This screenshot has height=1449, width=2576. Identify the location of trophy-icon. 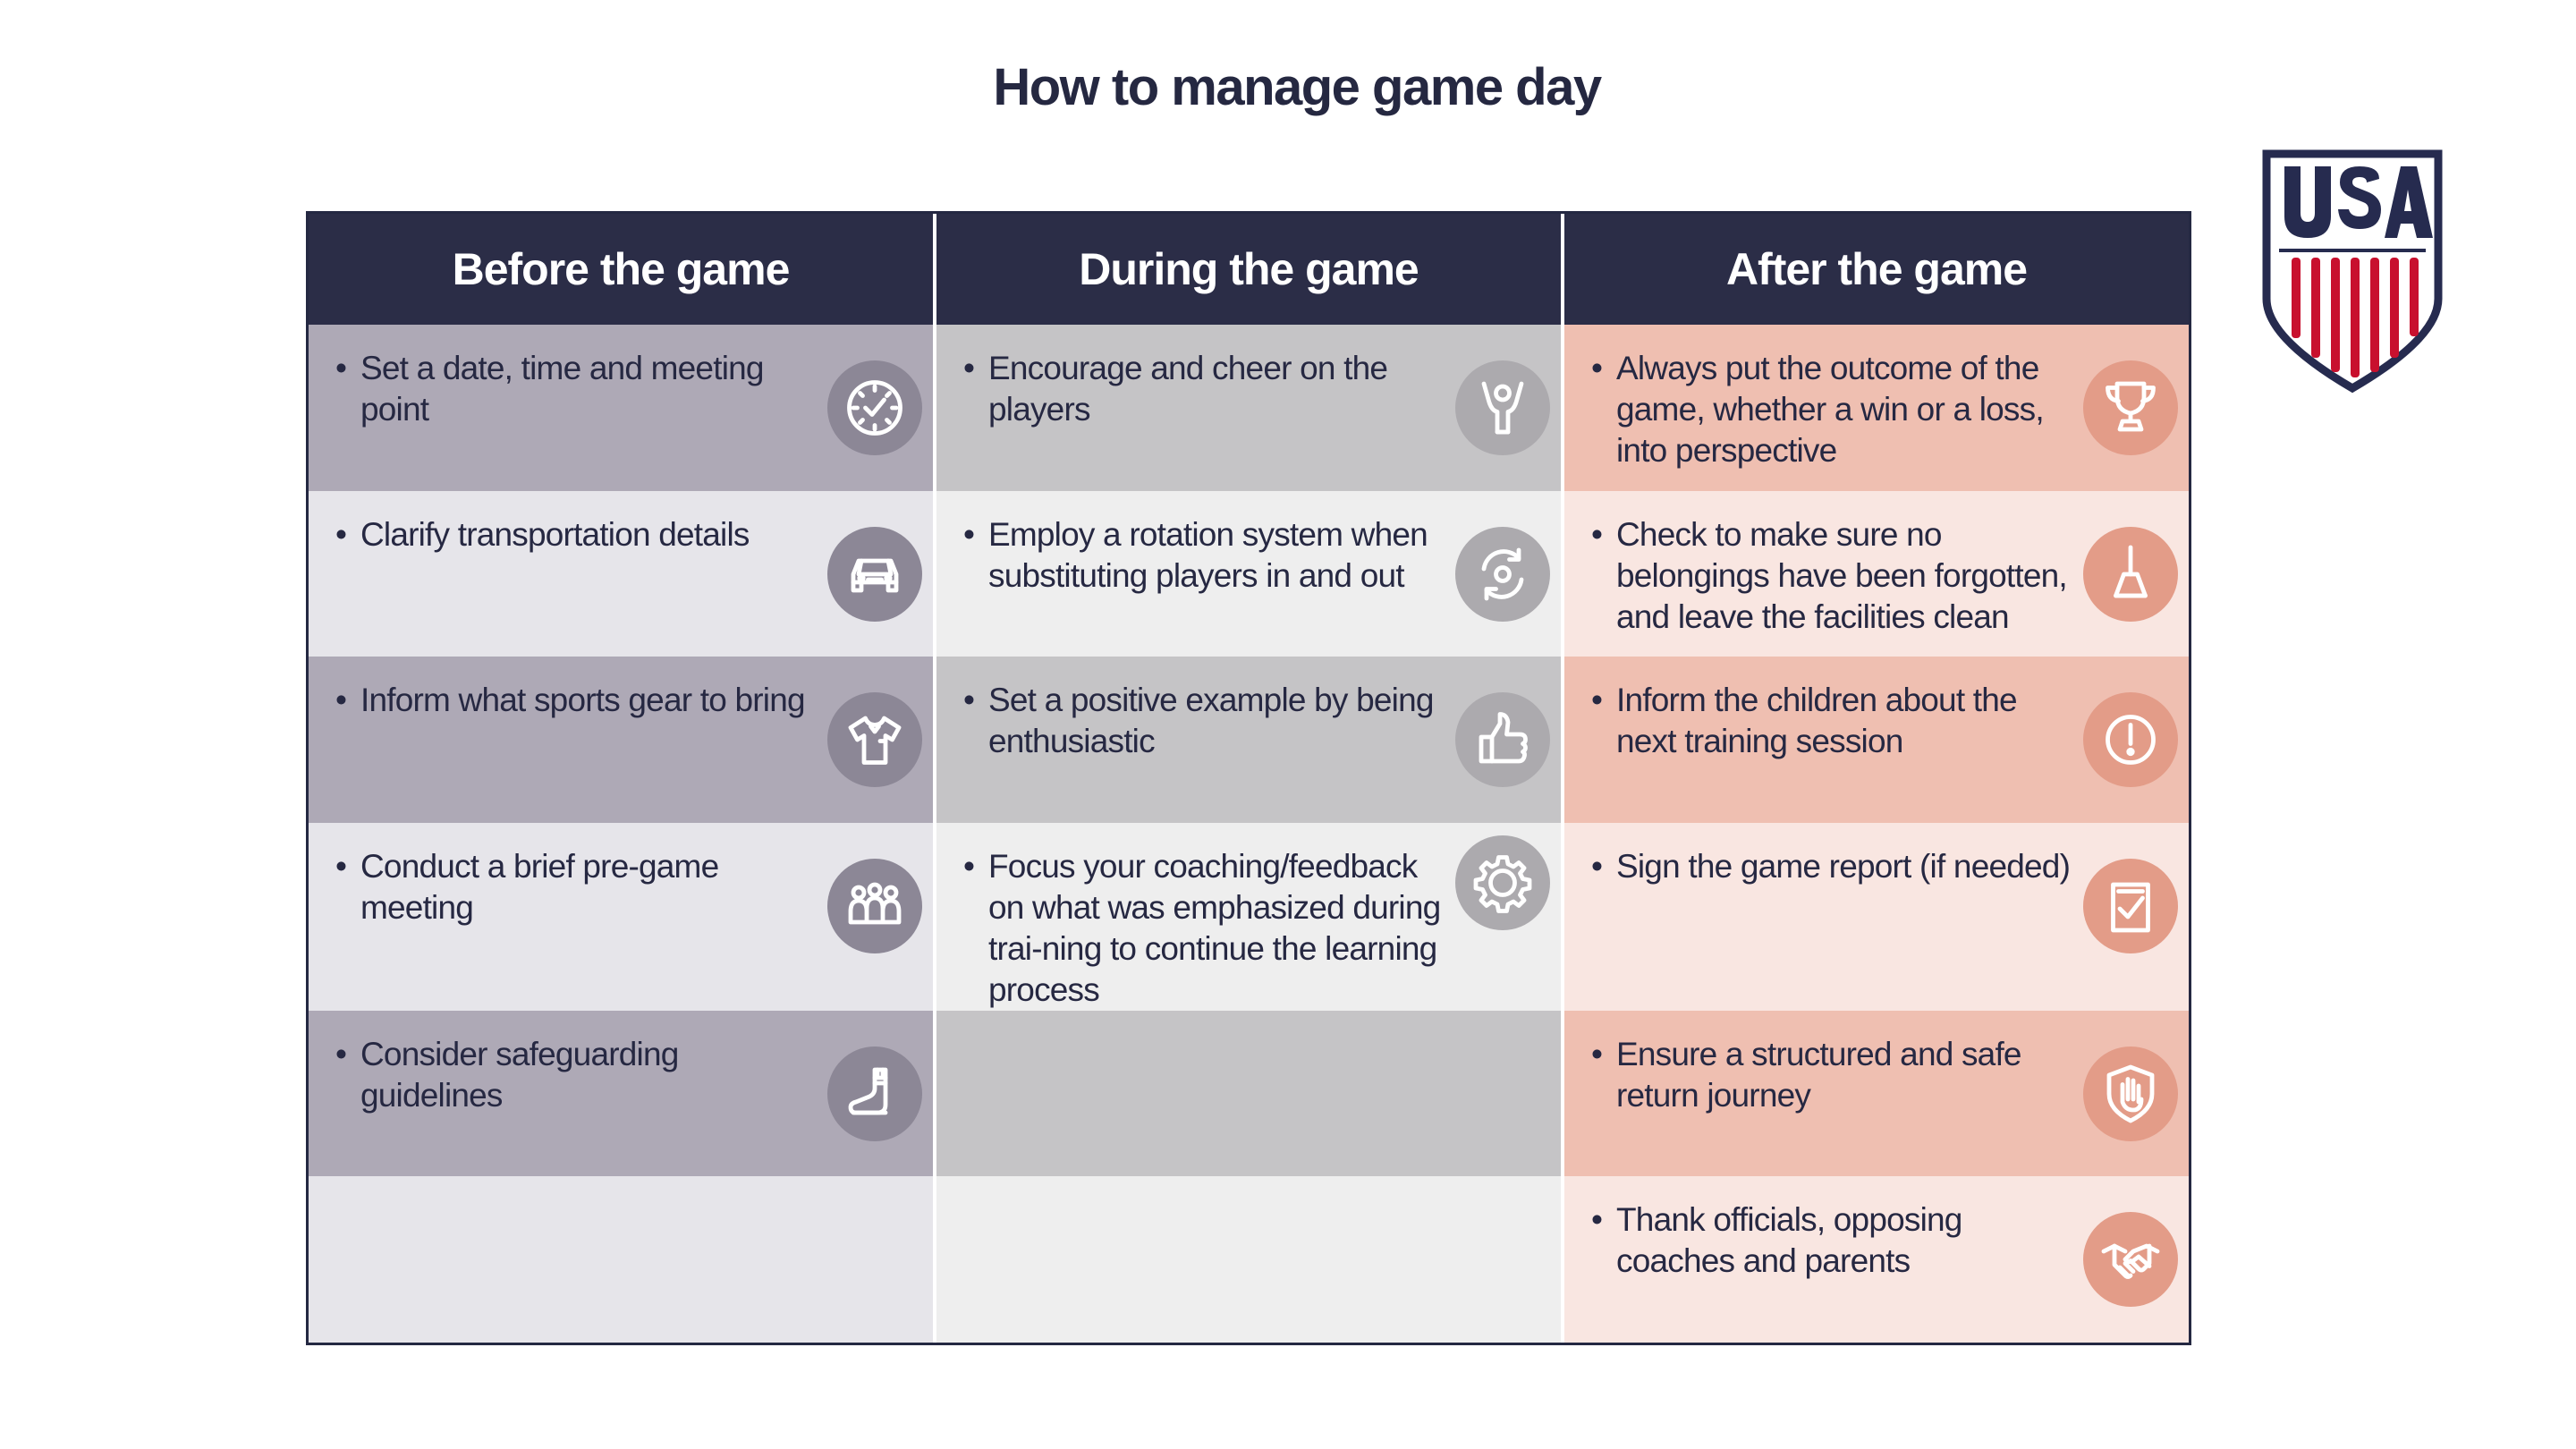
(2130, 407).